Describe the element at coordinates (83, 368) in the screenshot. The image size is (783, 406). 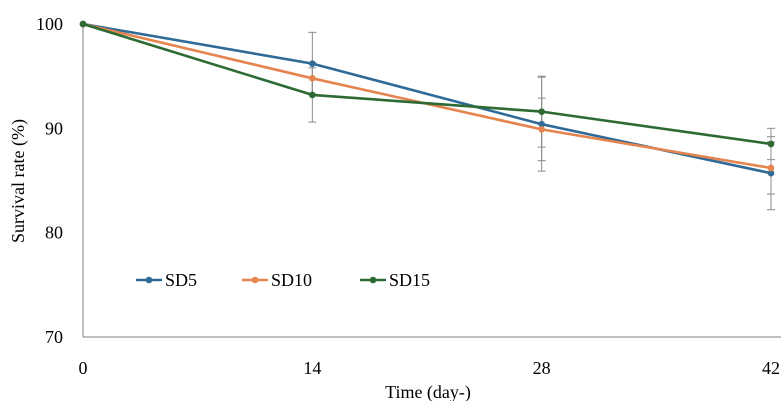
I see `x-tick-label: 0` at that location.